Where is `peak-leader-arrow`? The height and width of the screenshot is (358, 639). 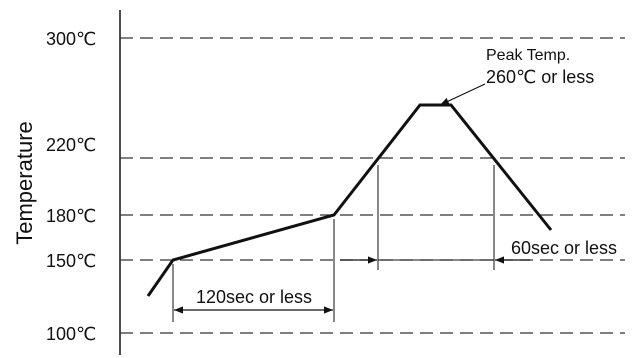 peak-leader-arrow is located at coordinates (462, 94).